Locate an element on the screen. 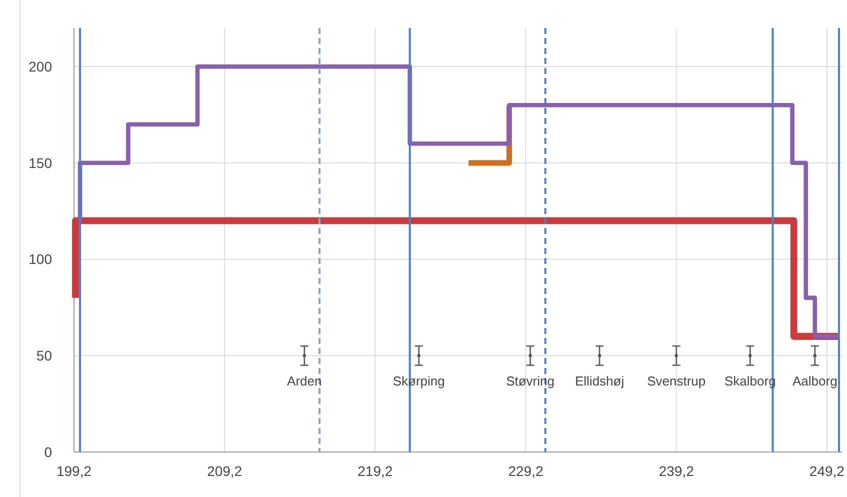 The image size is (847, 497). y-tick-label: 200 is located at coordinates (40, 66).